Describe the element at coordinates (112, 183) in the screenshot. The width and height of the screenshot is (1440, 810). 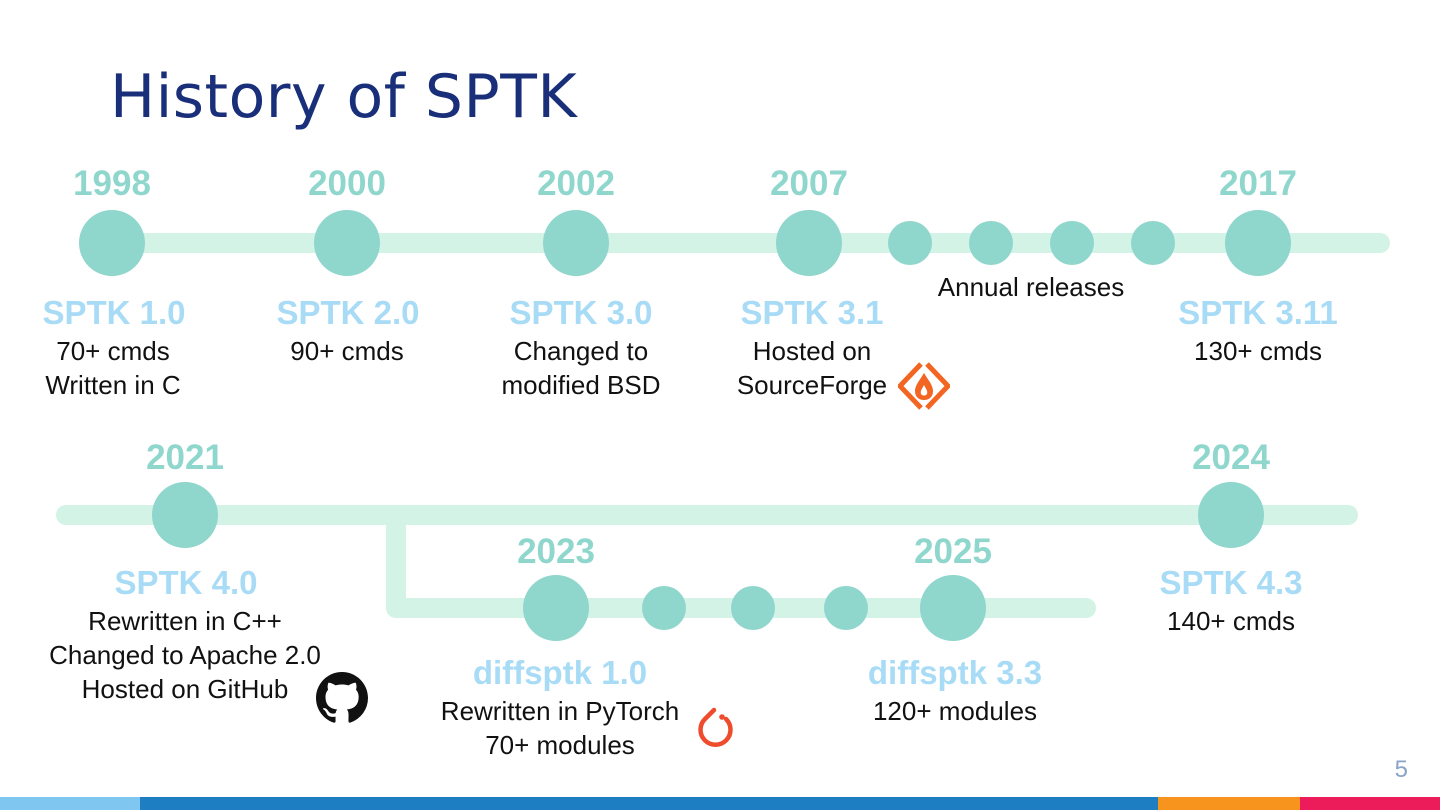
I see `year-label: 1998` at that location.